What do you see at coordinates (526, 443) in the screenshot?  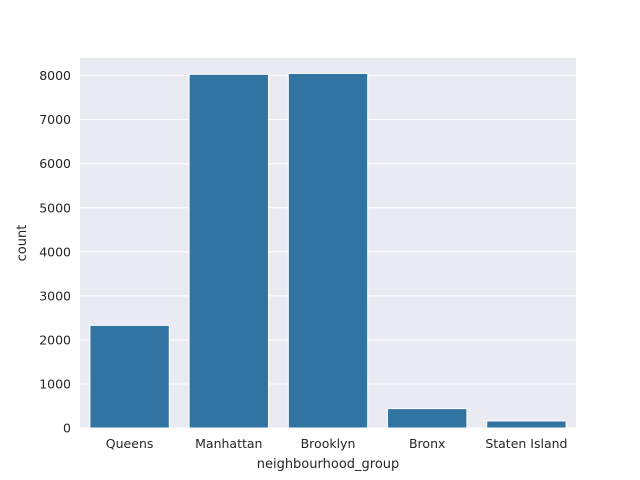 I see `x-tick-label: Staten Island` at bounding box center [526, 443].